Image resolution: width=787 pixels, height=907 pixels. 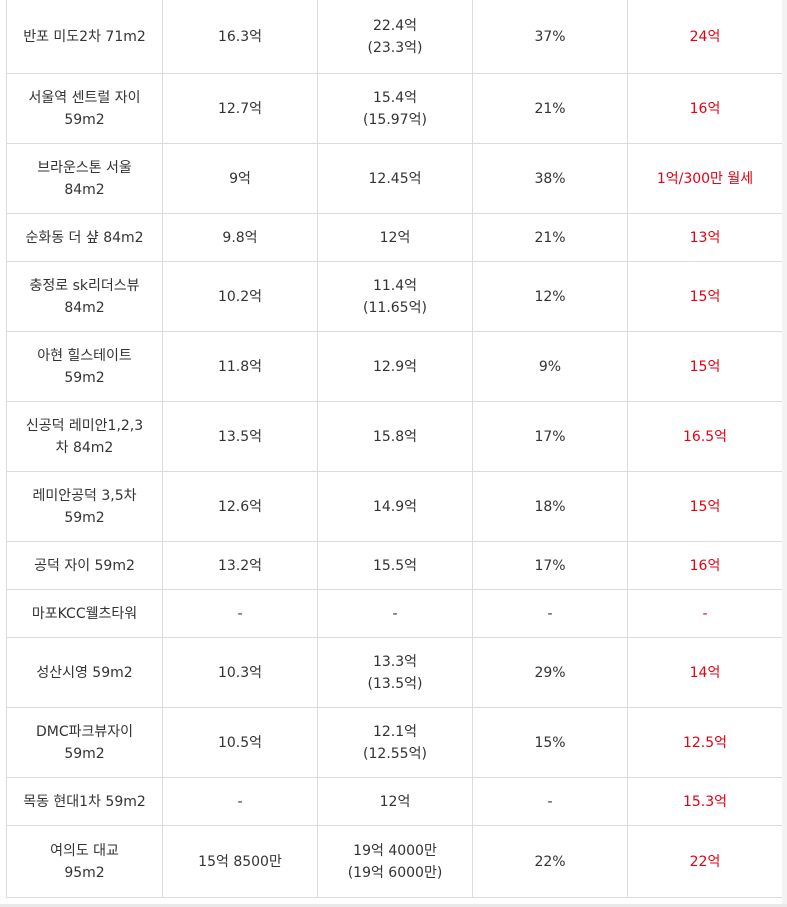 What do you see at coordinates (240, 296) in the screenshot?
I see `price-2020-cell: 10.2억` at bounding box center [240, 296].